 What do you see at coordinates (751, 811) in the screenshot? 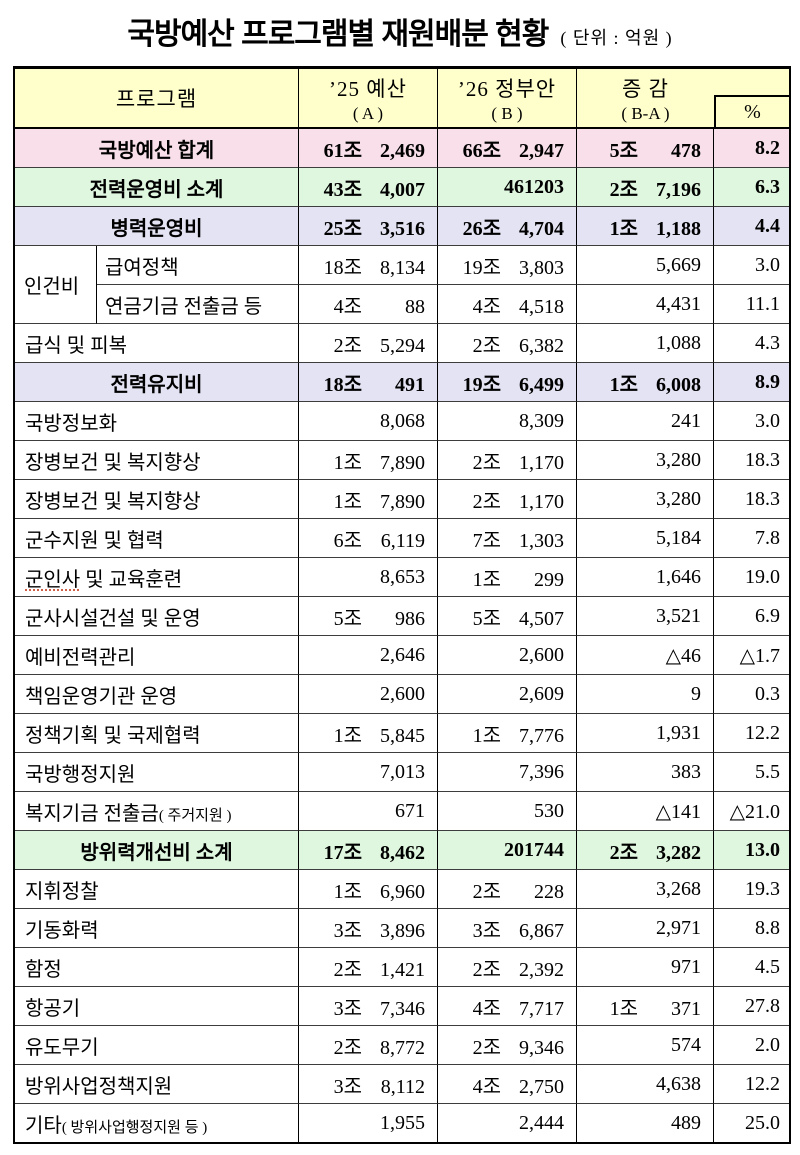
I see `percent-cell: △21.0` at bounding box center [751, 811].